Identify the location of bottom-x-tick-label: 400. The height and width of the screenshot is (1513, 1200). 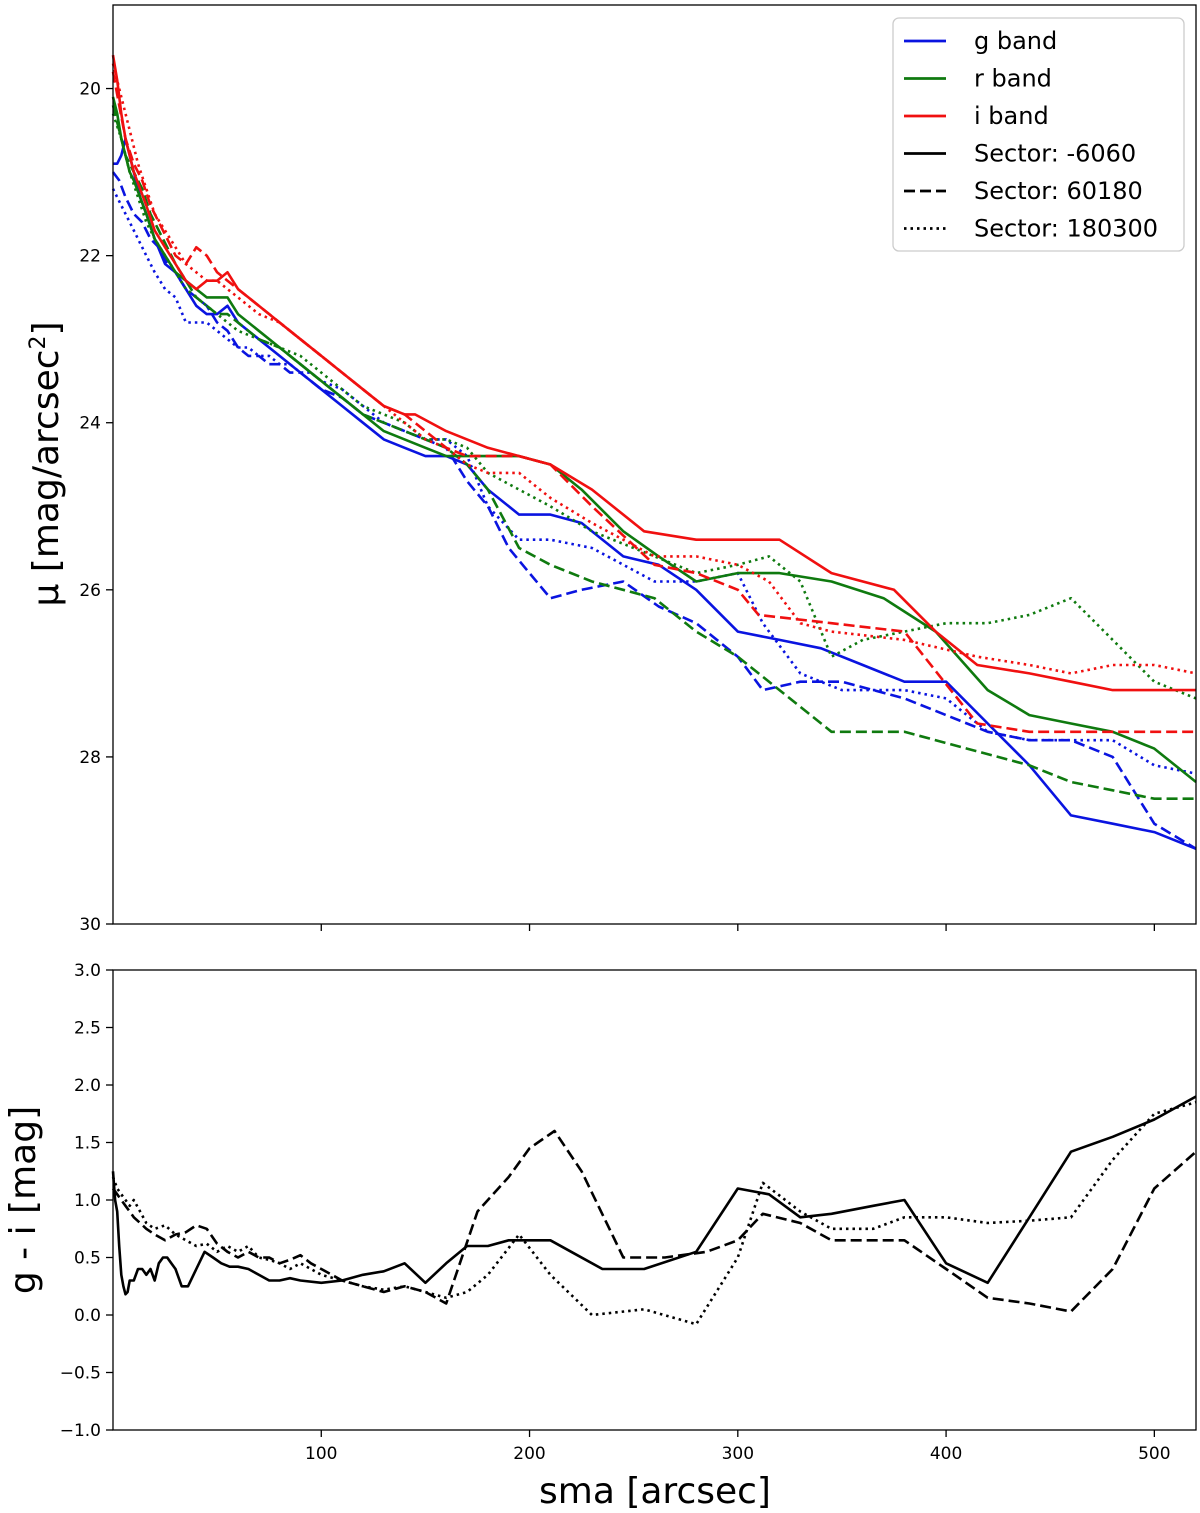
(946, 1454).